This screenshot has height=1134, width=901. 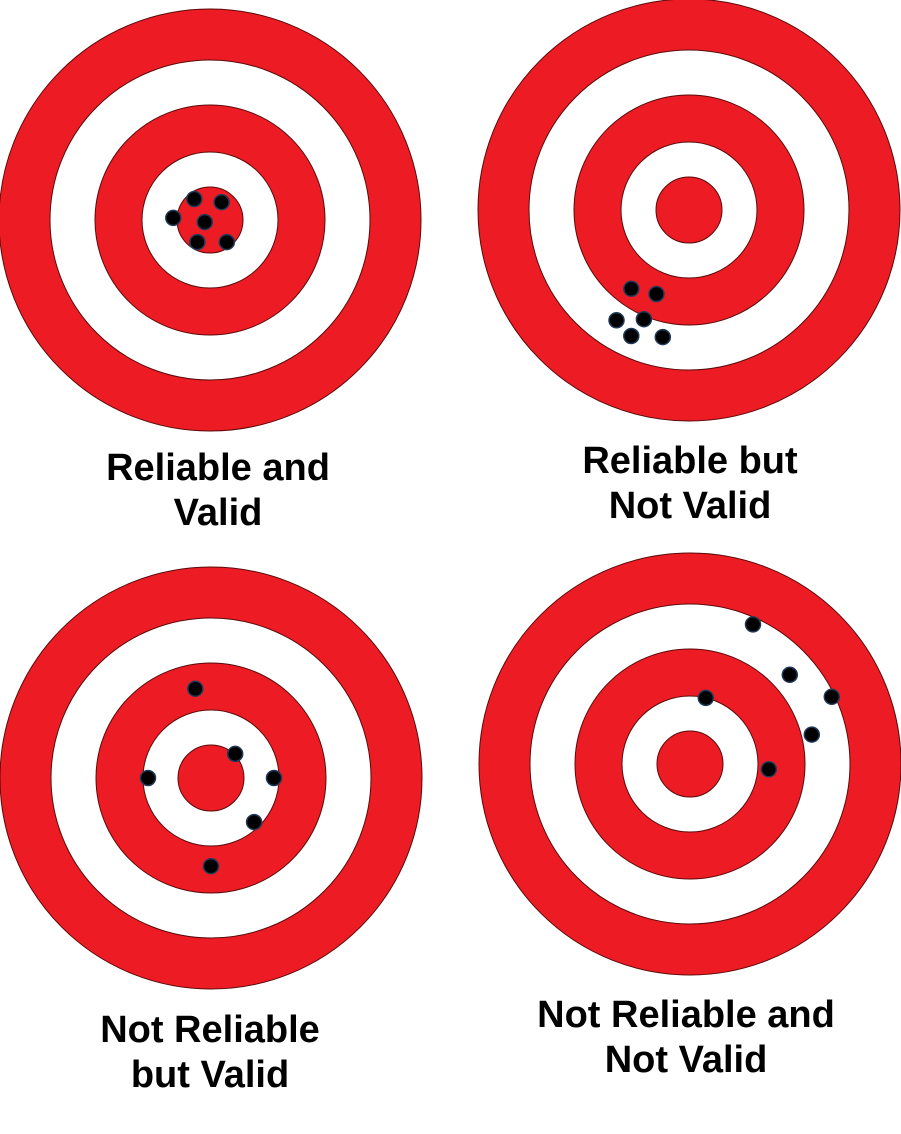 I want to click on caption-reliable-and-valid: Reliable and Valid, so click(x=218, y=491).